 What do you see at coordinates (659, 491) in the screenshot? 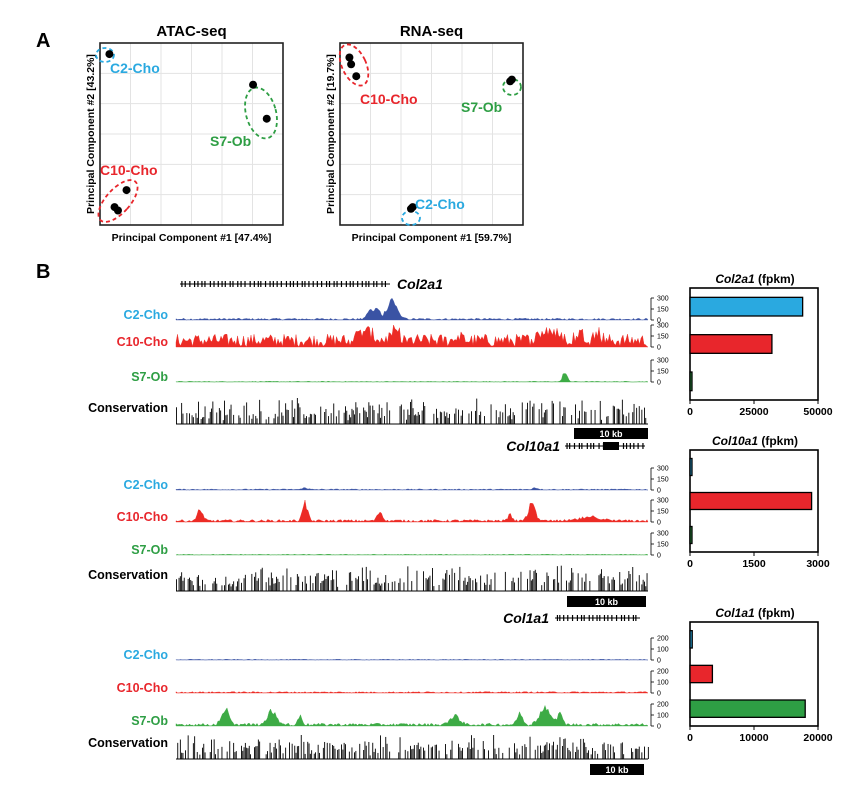
I see `track-tick-label: 0` at bounding box center [659, 491].